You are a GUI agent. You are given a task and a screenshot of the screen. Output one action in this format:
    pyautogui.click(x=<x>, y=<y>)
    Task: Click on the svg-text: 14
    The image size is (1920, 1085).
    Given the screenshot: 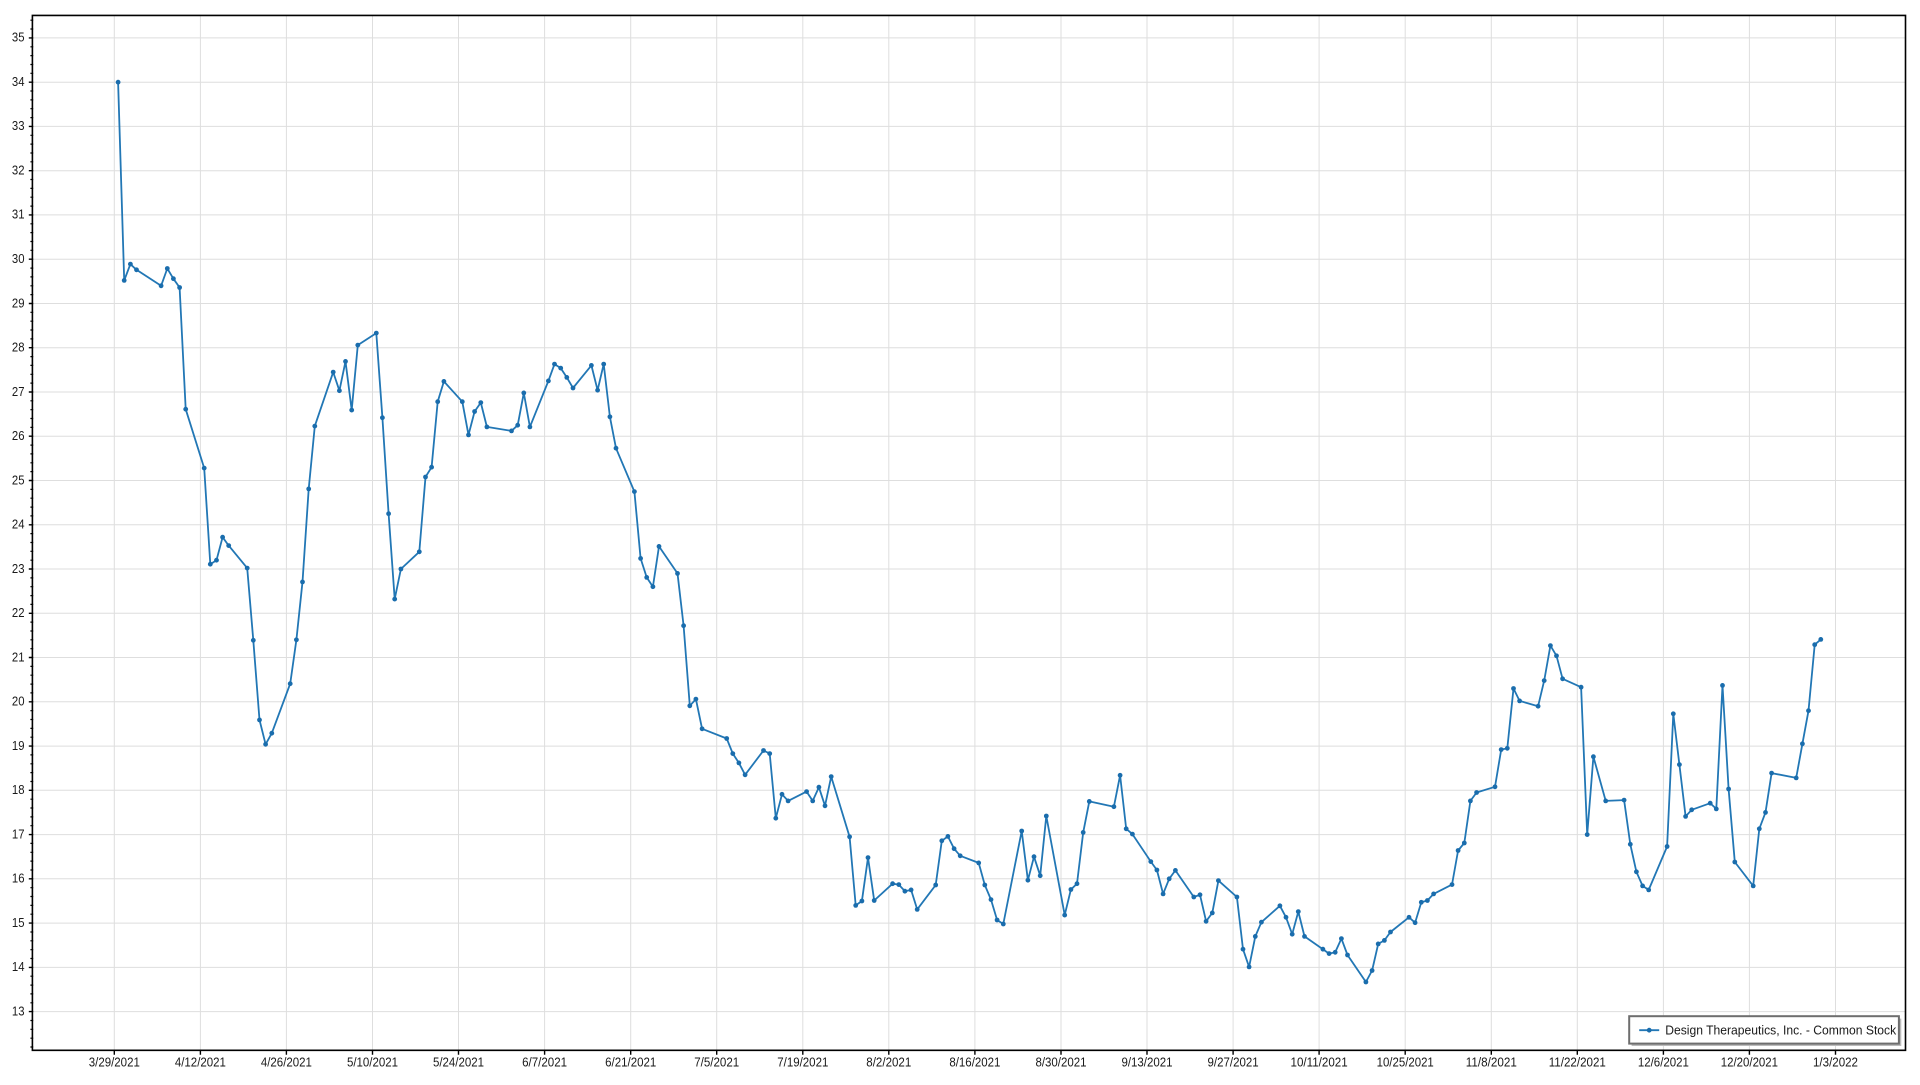 What is the action you would take?
    pyautogui.click(x=18, y=967)
    